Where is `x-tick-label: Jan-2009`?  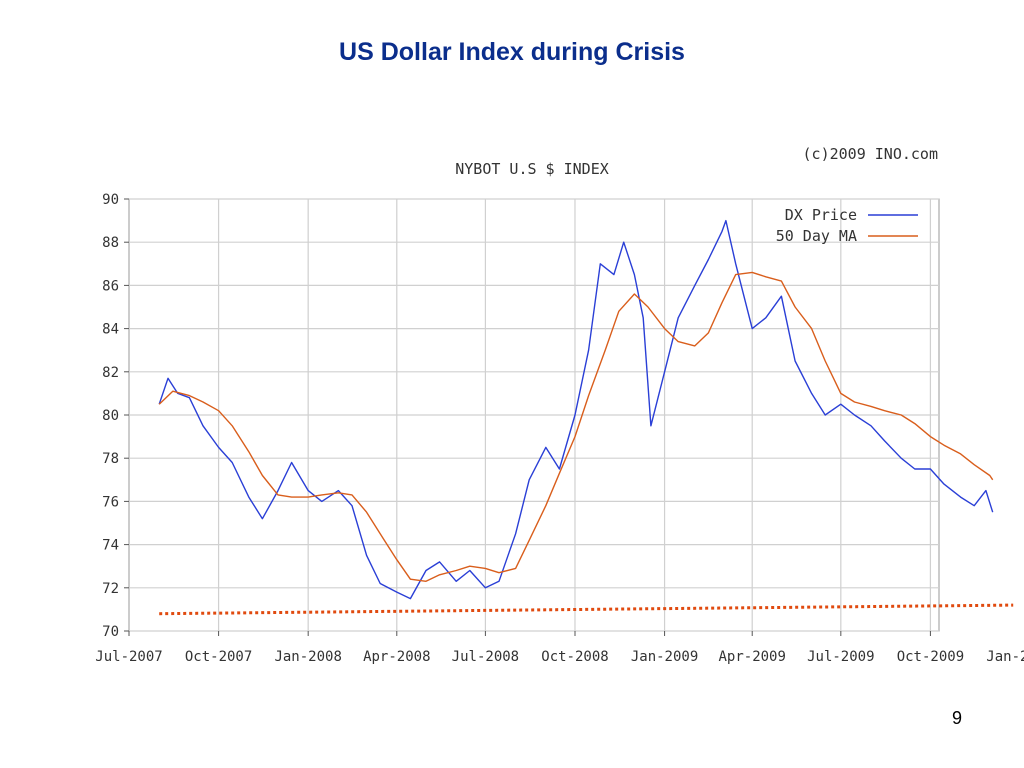
x-tick-label: Jan-2009 is located at coordinates (664, 657).